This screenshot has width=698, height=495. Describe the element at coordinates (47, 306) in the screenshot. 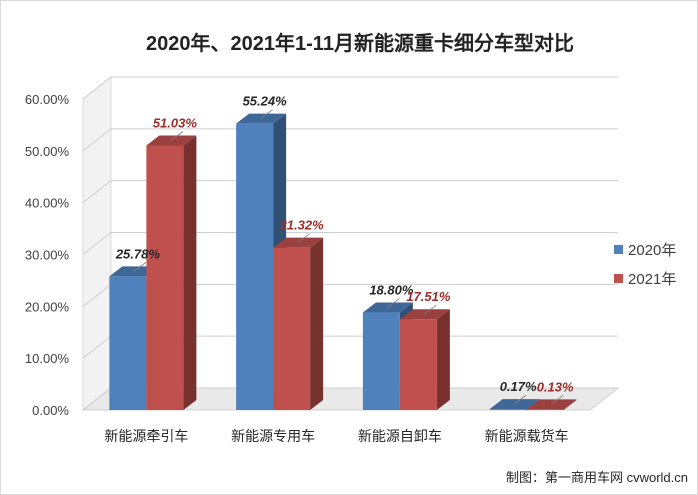

I see `y-tick-label: 20.00%` at that location.